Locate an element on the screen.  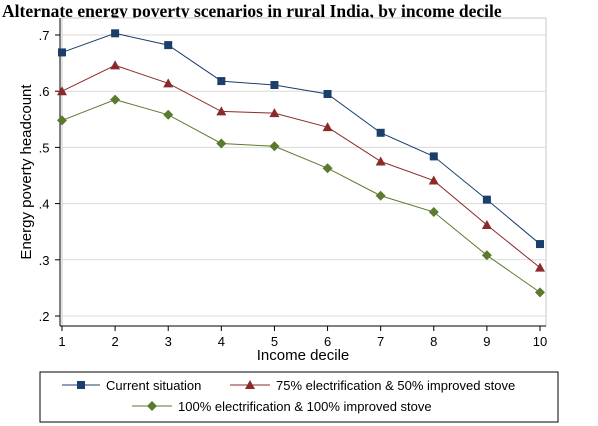
x-tick-label: 10 is located at coordinates (540, 341).